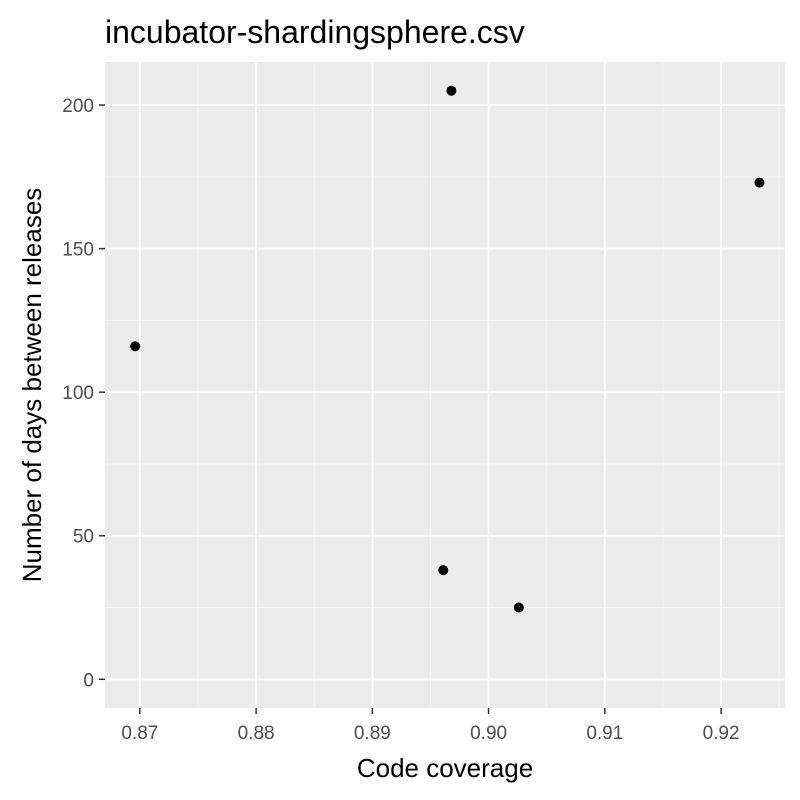 This screenshot has height=800, width=800. What do you see at coordinates (372, 733) in the screenshot?
I see `x-tick-label: 0.89` at bounding box center [372, 733].